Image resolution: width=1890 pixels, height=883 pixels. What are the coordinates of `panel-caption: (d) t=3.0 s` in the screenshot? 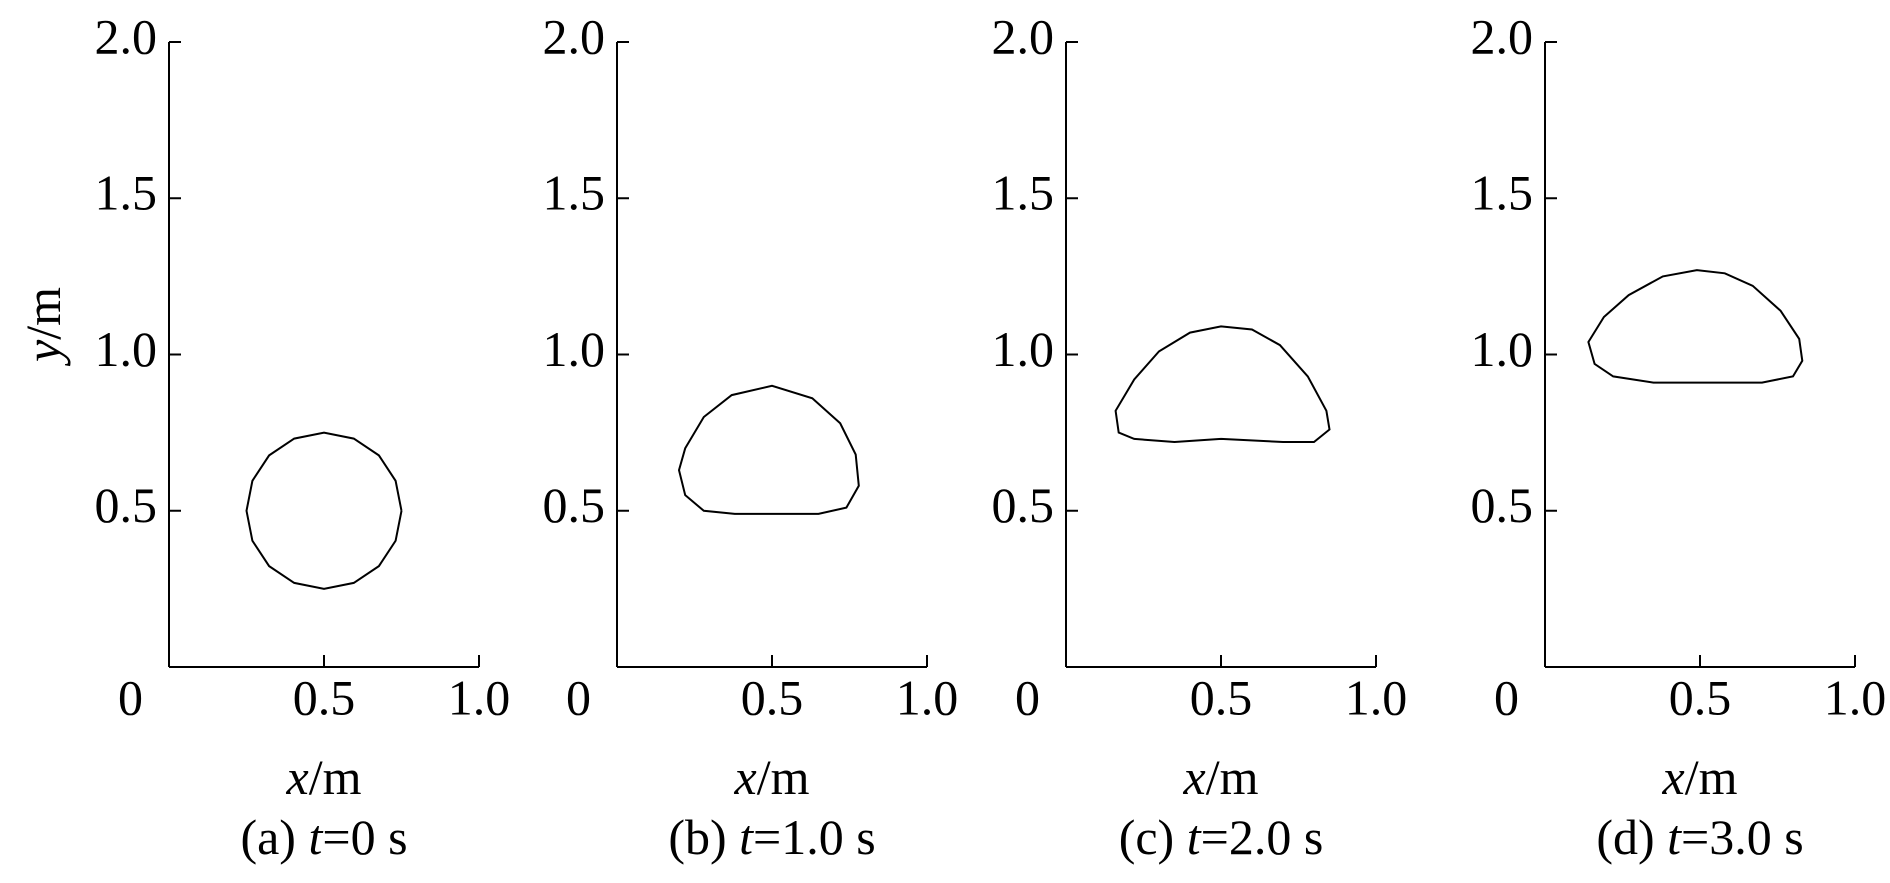 It's located at (1699, 837).